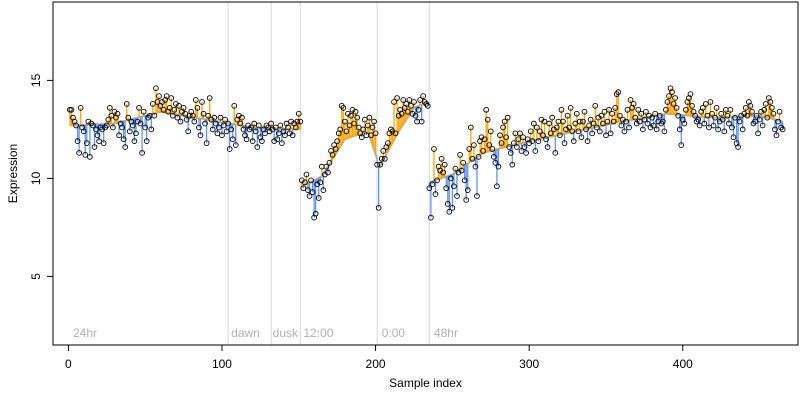  Describe the element at coordinates (245, 333) in the screenshot. I see `phase-label: dawn` at that location.